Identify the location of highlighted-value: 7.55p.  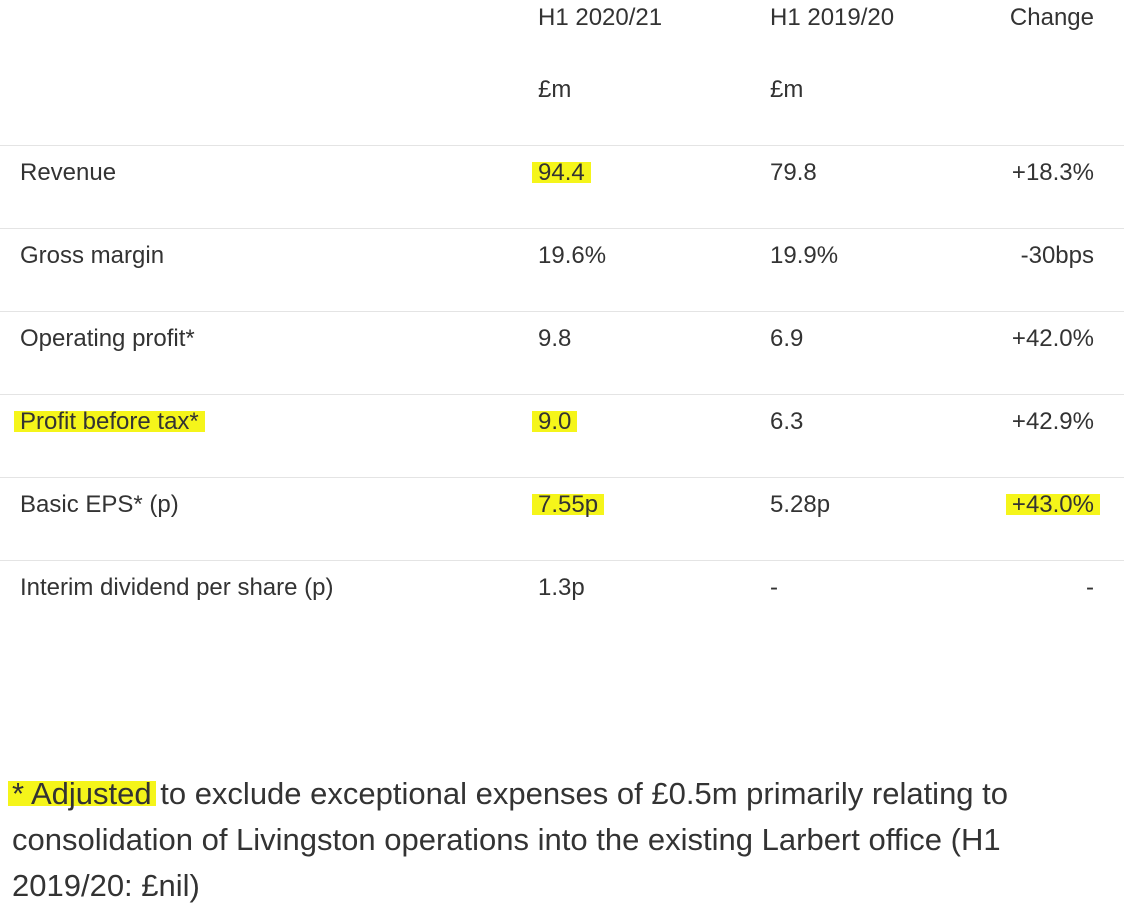
(568, 504).